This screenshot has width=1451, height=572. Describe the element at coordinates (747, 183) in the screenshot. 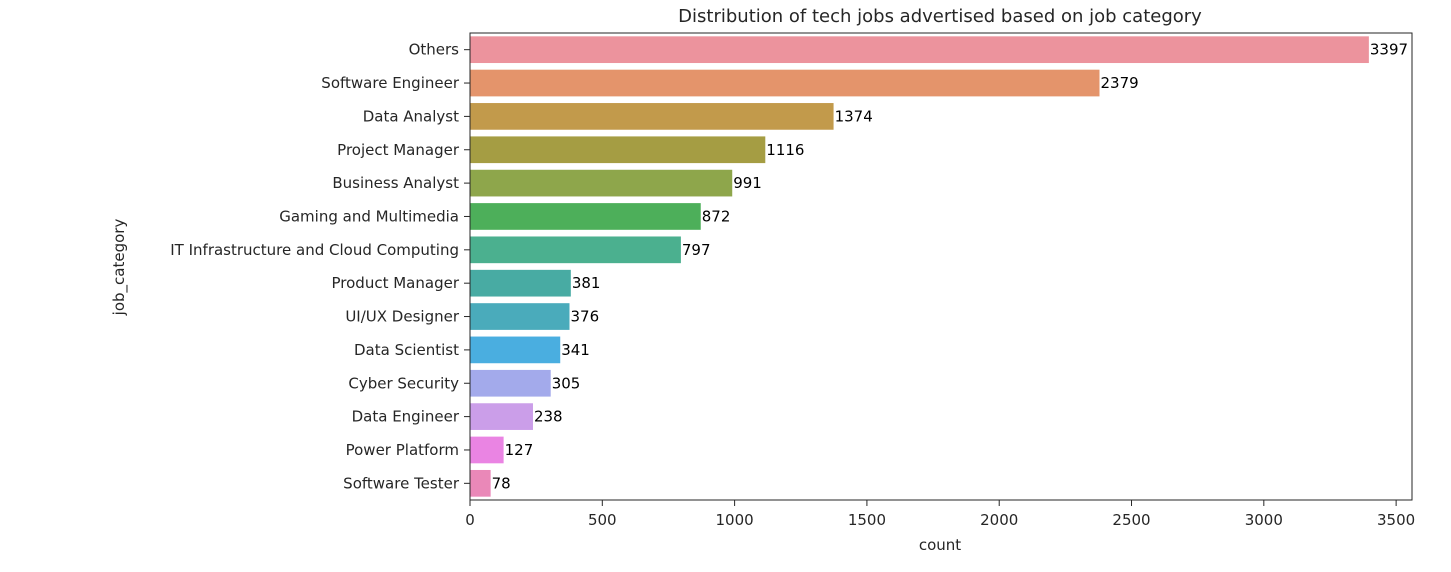

I see `bar-value-label: 991` at that location.